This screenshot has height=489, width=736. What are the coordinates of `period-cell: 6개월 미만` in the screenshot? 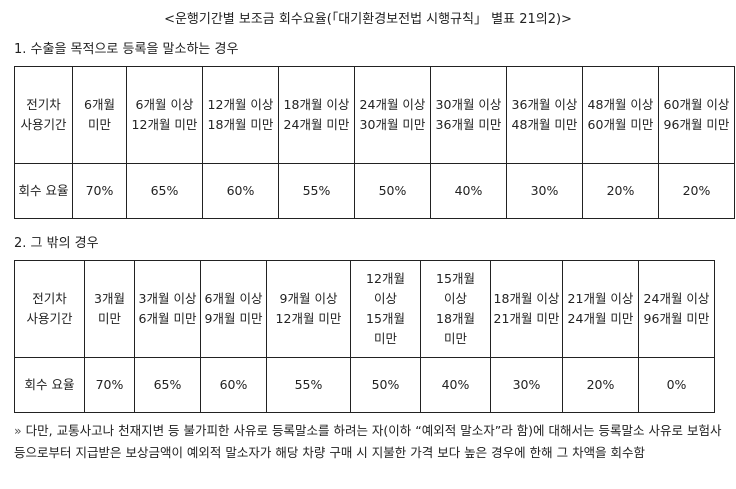 It's located at (99, 115).